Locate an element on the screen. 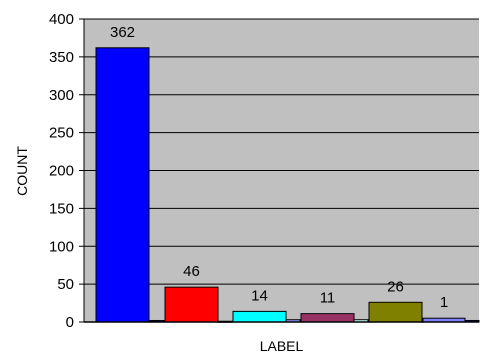  y-axis-title: COUNT is located at coordinates (22, 171).